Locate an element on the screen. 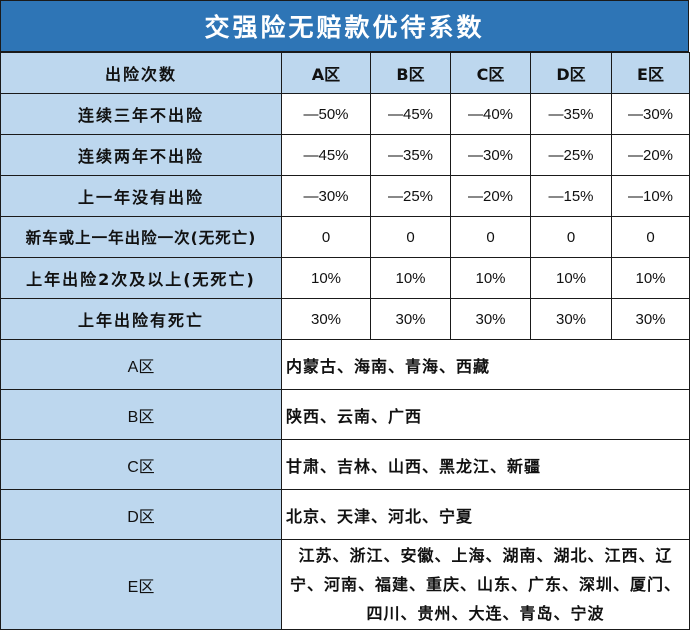 The image size is (691, 630). table-row: 连续三年不出险 —50% —45% —40% —35% —30% is located at coordinates (345, 114).